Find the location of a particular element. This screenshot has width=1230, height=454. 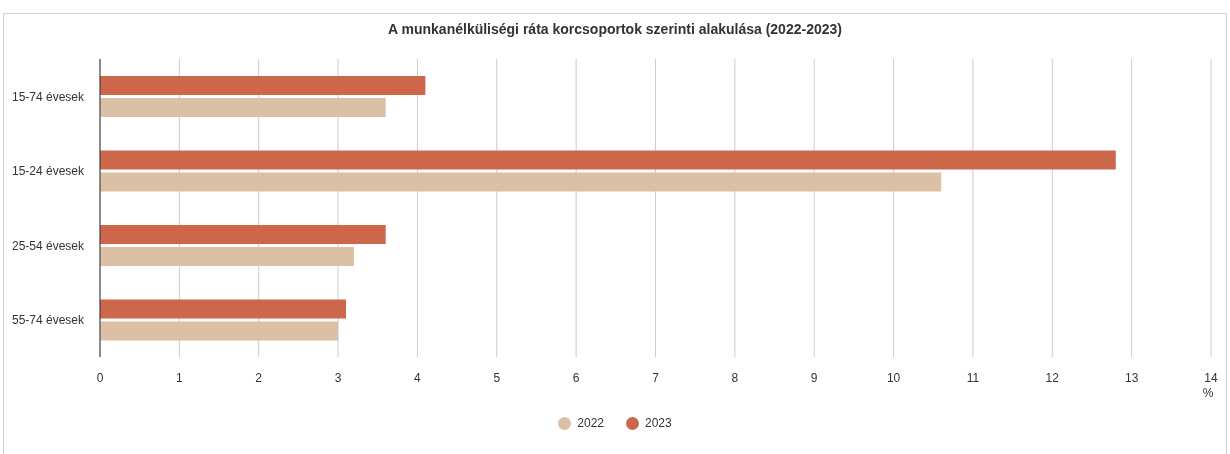

y-tick-label: 15-74 évesek is located at coordinates (48, 96).